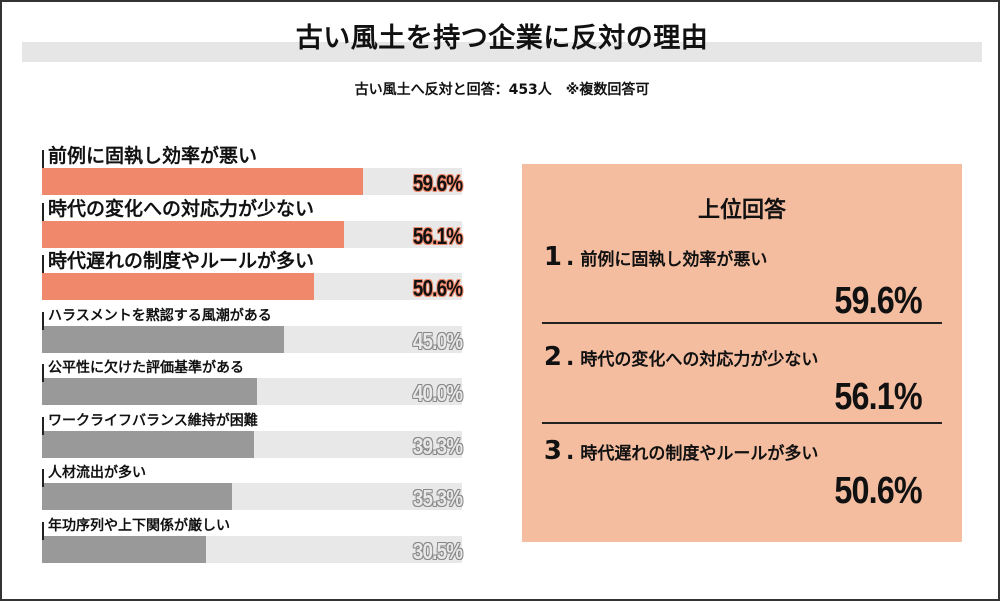 This screenshot has height=601, width=1000. I want to click on bar-label: 公平性に欠けた評価基準がある, so click(145, 370).